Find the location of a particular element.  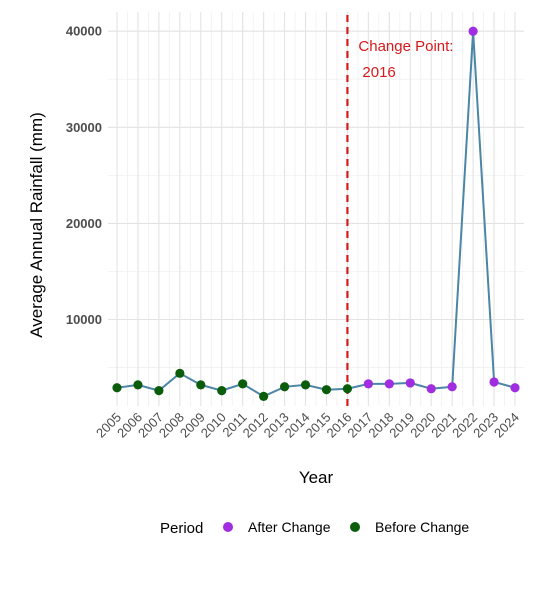

y-tick-label: 20000 is located at coordinates (84, 223).